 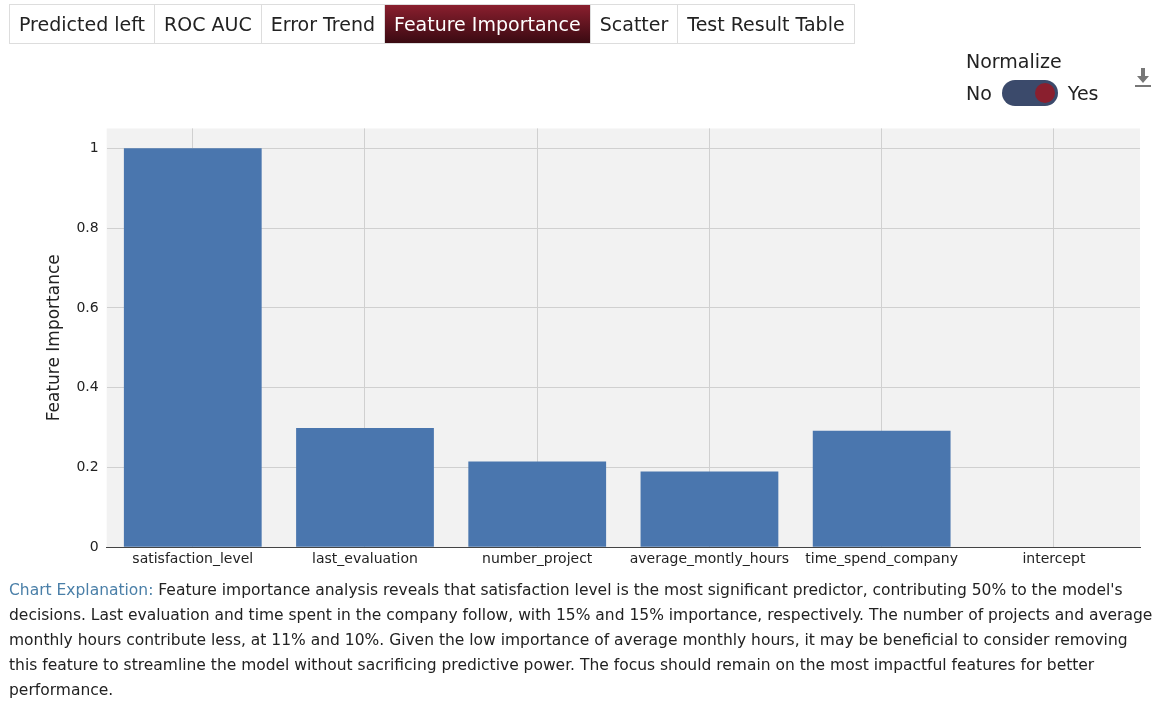 What do you see at coordinates (1014, 61) in the screenshot?
I see `text: Normalize` at bounding box center [1014, 61].